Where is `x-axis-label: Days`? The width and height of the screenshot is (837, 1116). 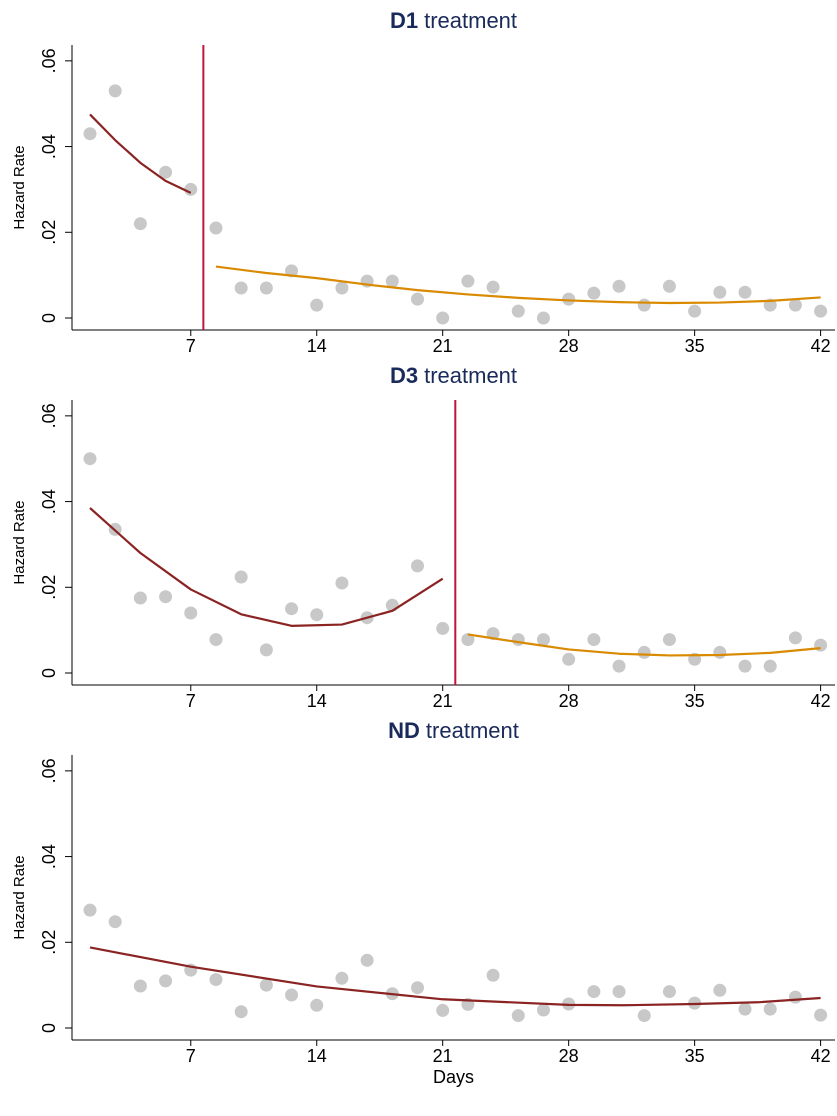 x-axis-label: Days is located at coordinates (453, 1077).